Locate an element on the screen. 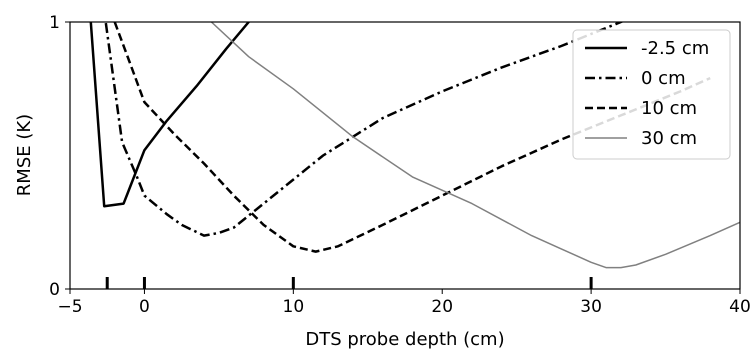 Image resolution: width=753 pixels, height=350 pixels. x-tick-label: −5 is located at coordinates (69, 307).